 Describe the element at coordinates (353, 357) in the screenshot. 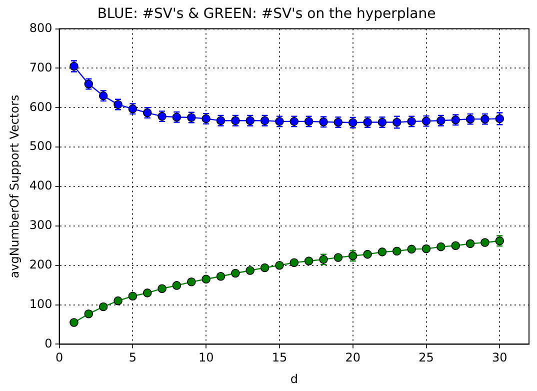

I see `x-tick-label: 20` at that location.